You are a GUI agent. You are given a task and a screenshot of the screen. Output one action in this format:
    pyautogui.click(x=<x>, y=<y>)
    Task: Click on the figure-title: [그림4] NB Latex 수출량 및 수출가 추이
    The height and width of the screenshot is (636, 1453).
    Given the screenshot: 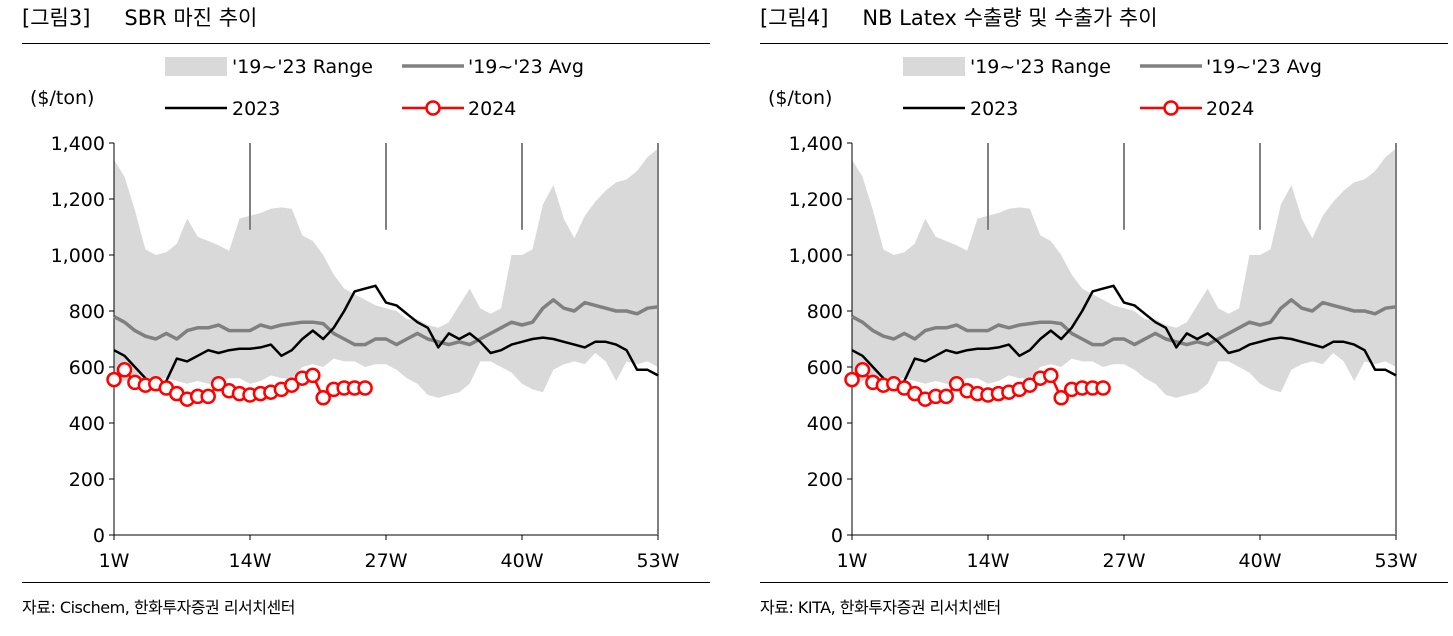 What is the action you would take?
    pyautogui.click(x=959, y=17)
    